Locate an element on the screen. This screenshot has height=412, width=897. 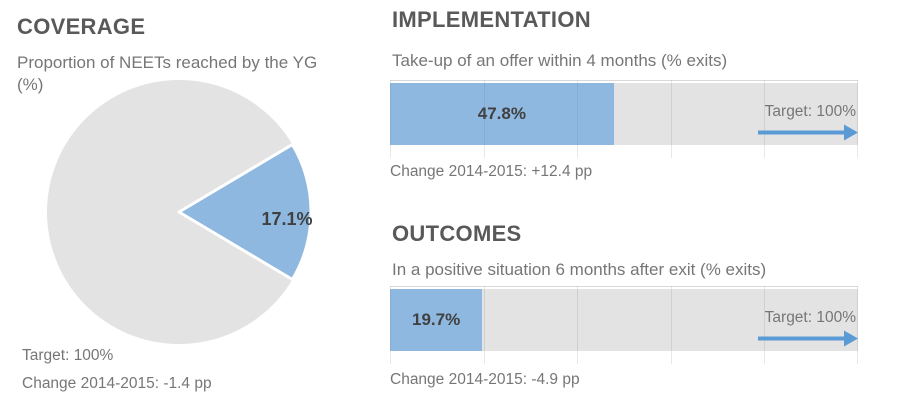
outcomes-bar-chart: 19.7% Target: 100% is located at coordinates (624, 325).